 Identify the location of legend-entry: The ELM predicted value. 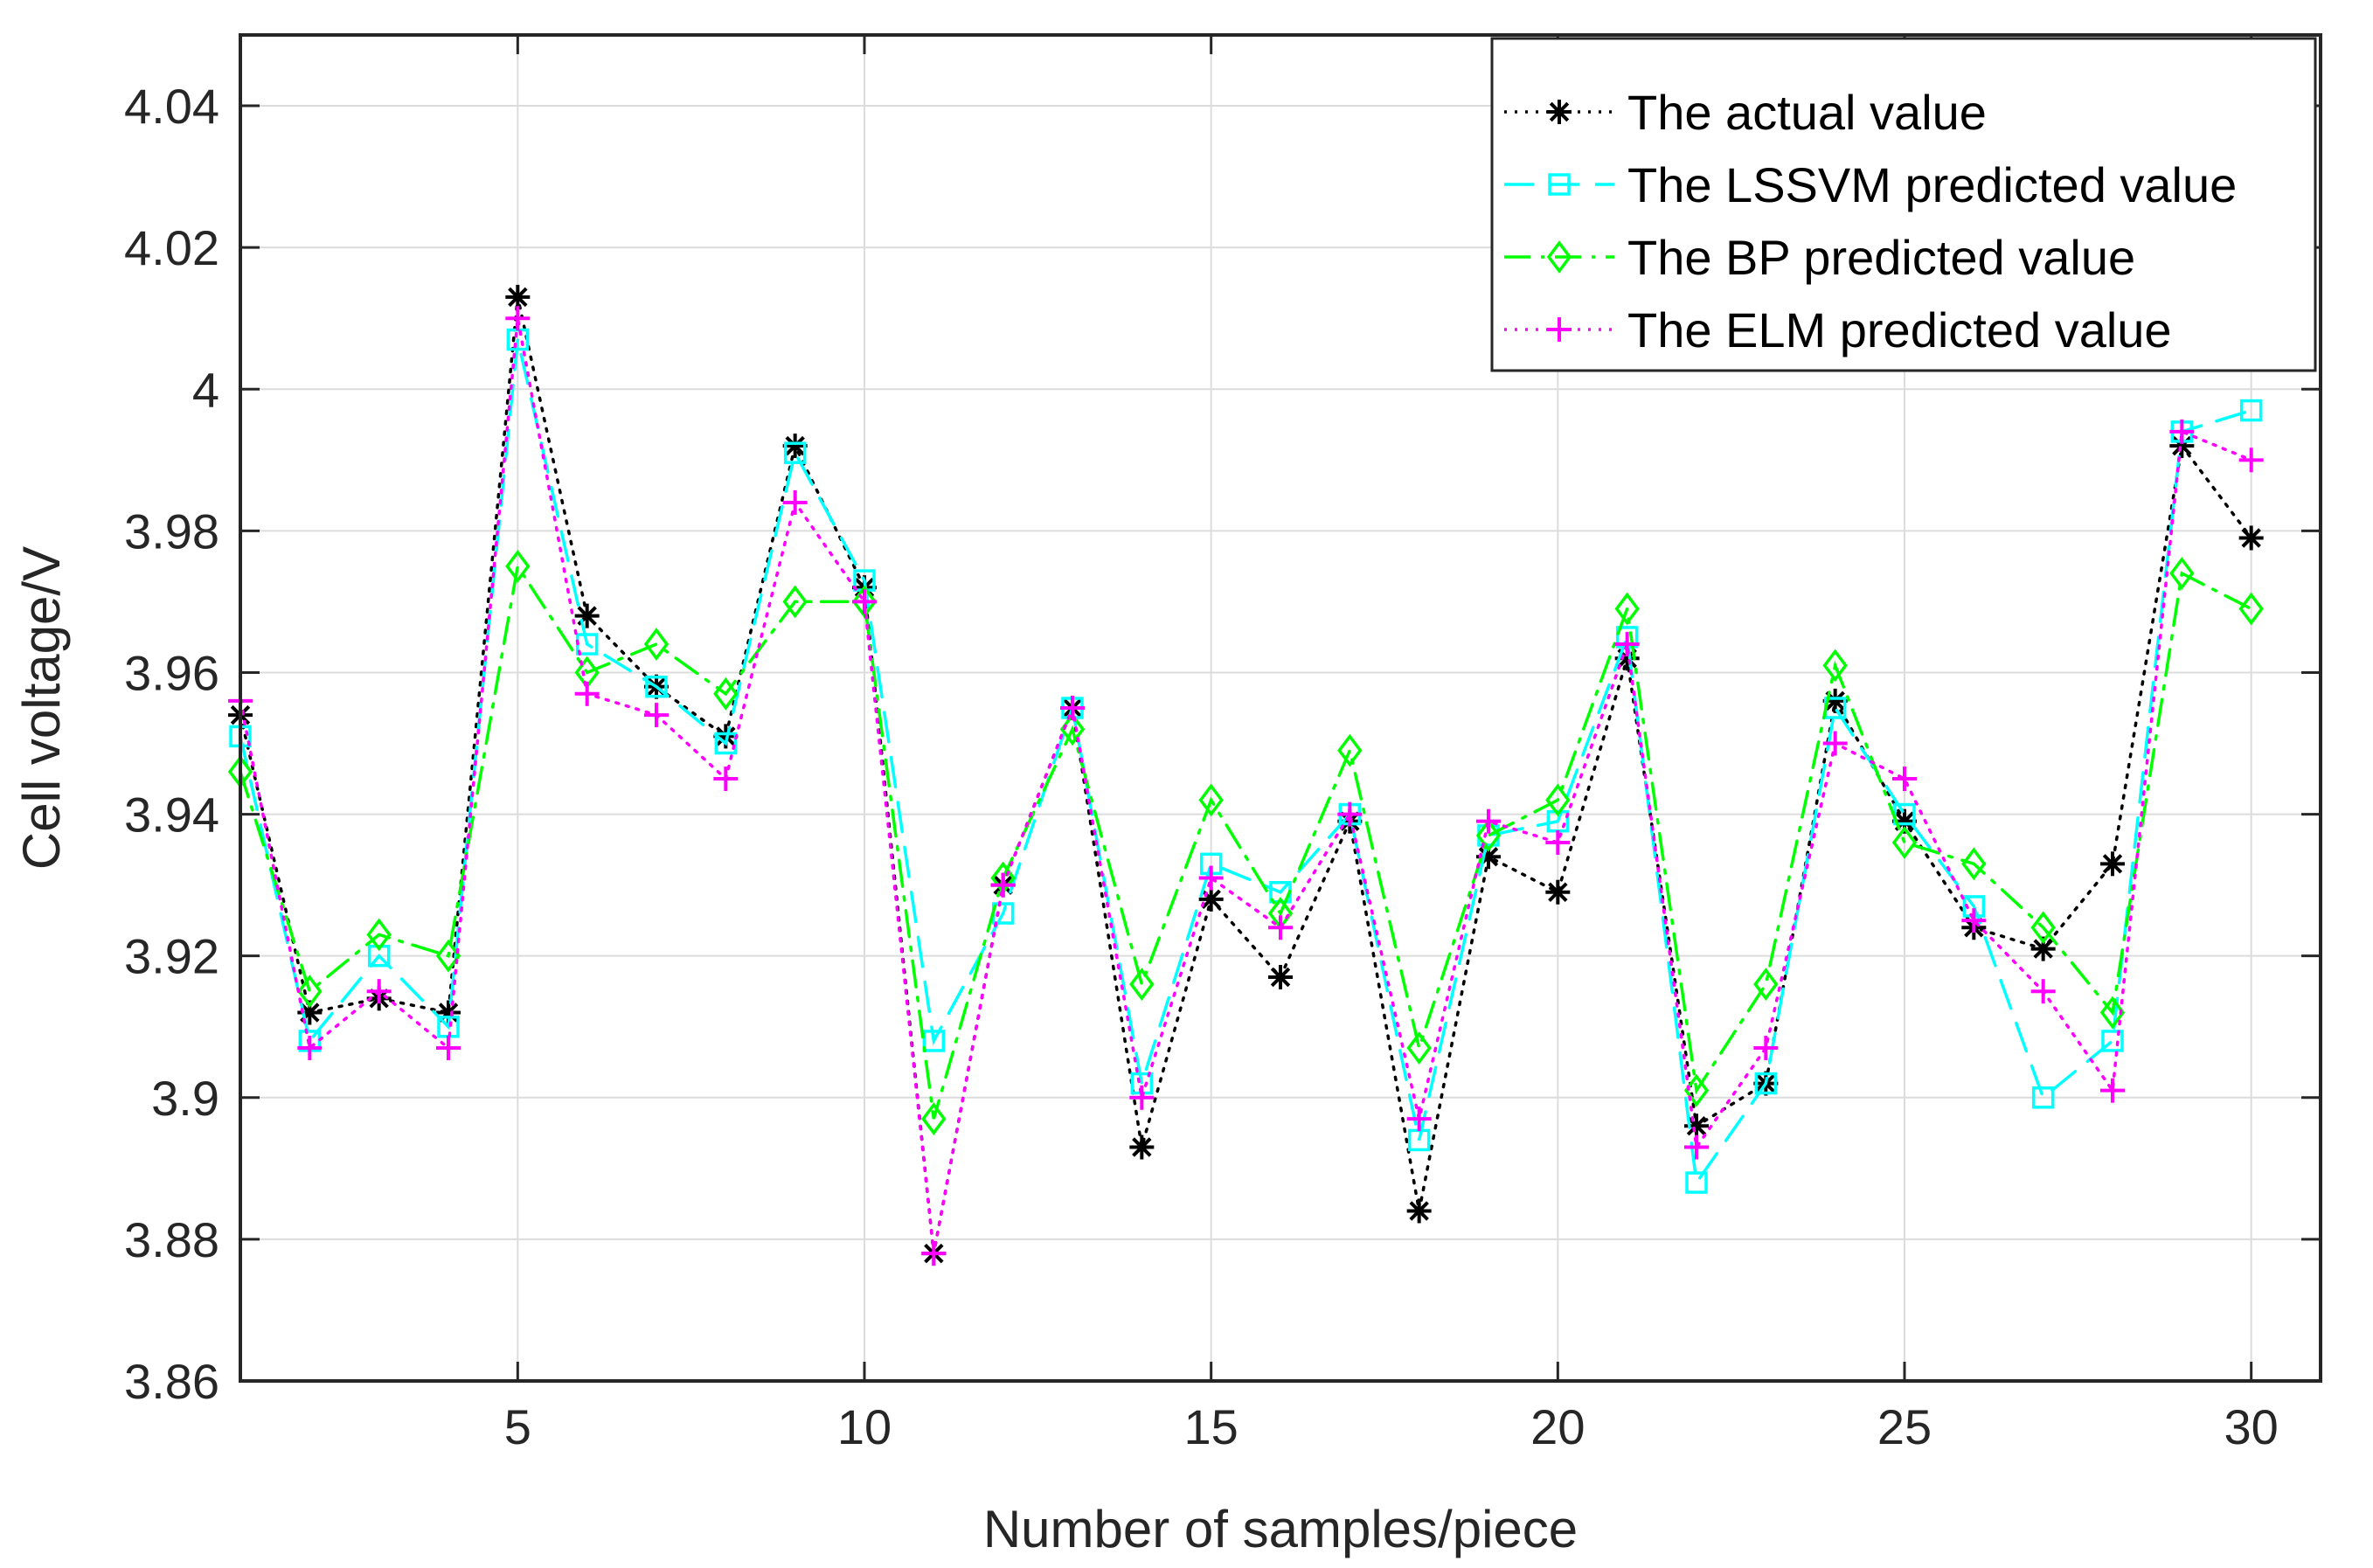
(1838, 330).